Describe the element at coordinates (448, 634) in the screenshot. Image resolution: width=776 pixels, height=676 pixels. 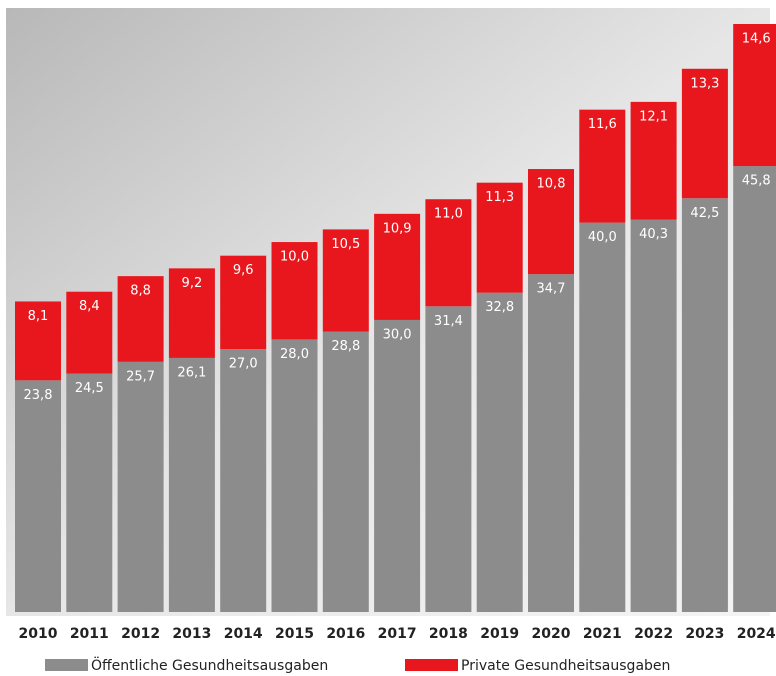
I see `x-tick-label: 2018` at that location.